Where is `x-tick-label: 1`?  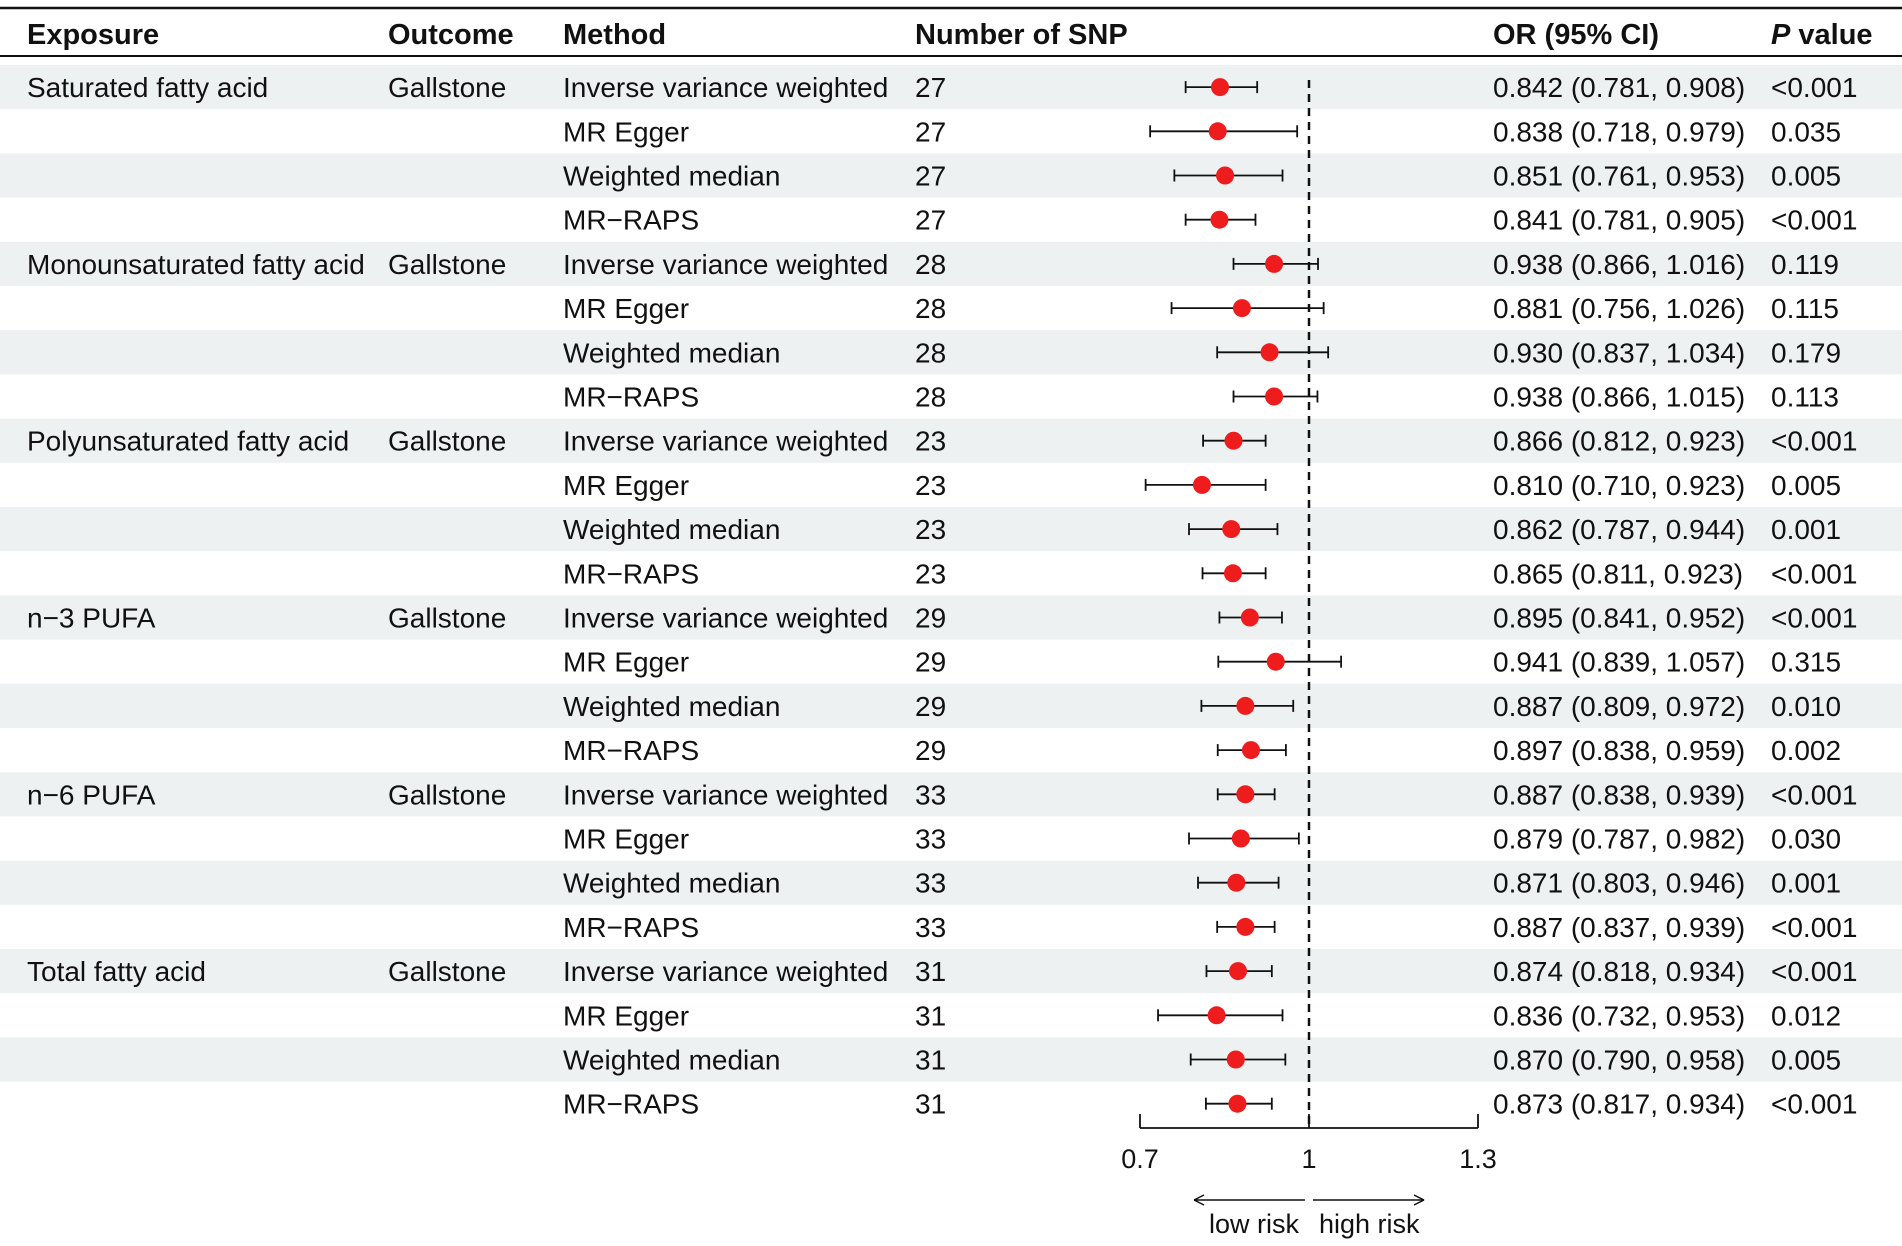 x-tick-label: 1 is located at coordinates (1308, 1159).